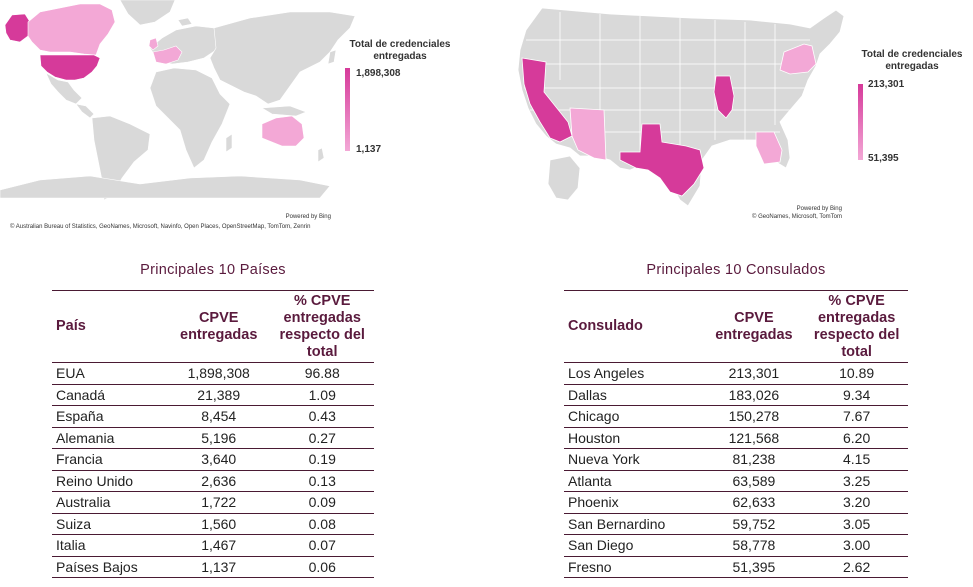 The height and width of the screenshot is (587, 973). I want to click on map-region-new-york, so click(798, 59).